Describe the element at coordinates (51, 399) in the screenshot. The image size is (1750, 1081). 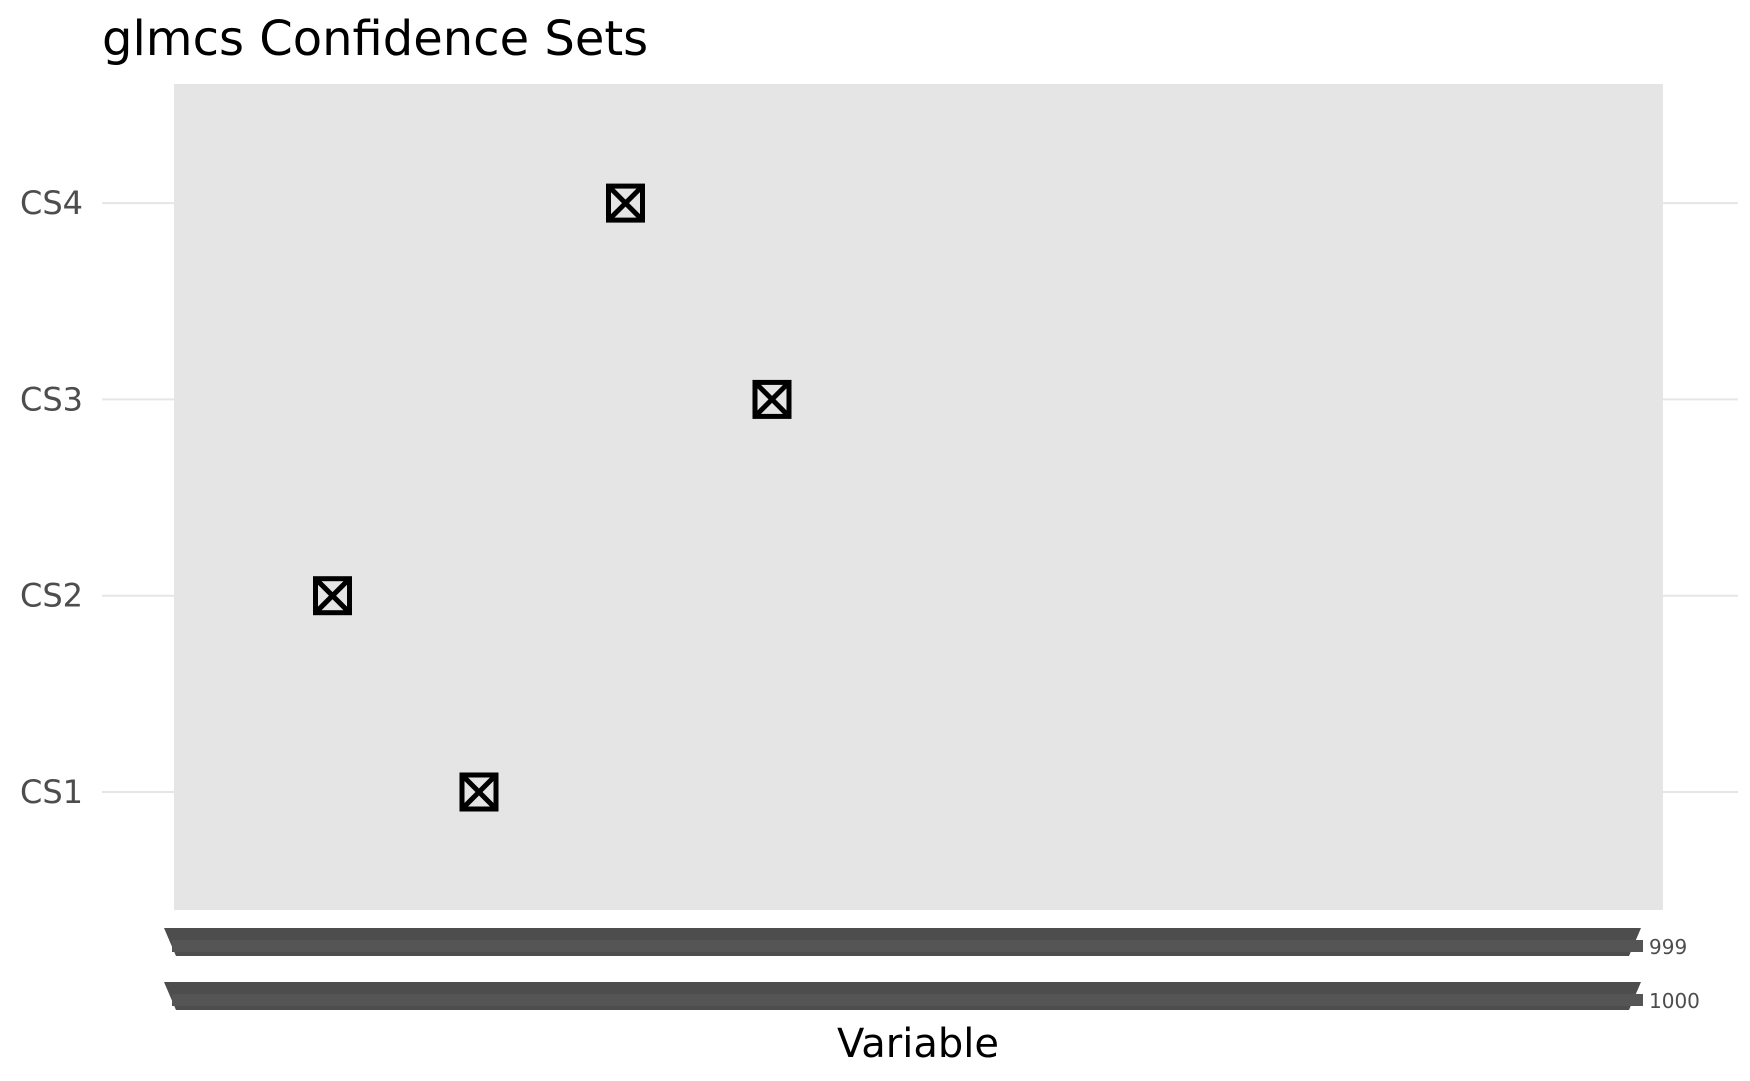
I see `y-tick-label: CS3` at that location.